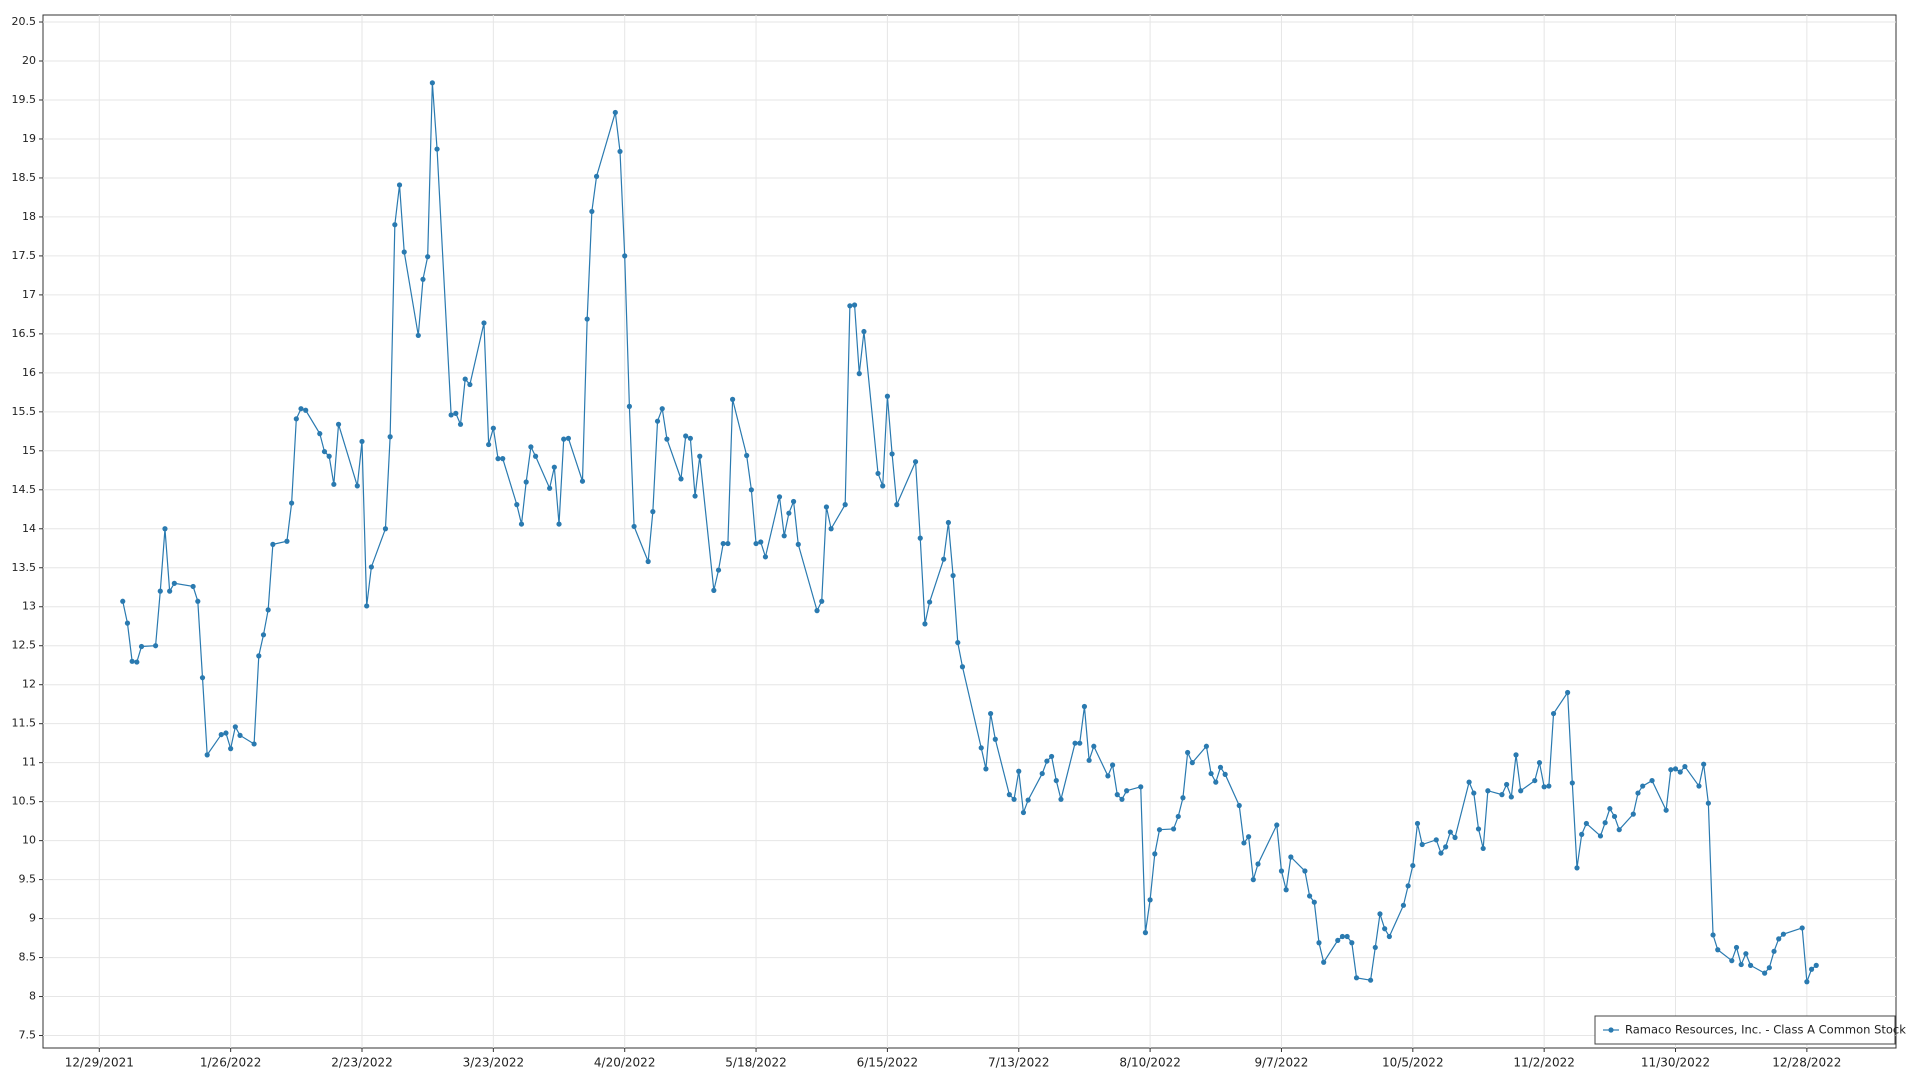 The height and width of the screenshot is (1080, 1920). What do you see at coordinates (888, 1063) in the screenshot?
I see `x-tick-label: 6/15/2022` at bounding box center [888, 1063].